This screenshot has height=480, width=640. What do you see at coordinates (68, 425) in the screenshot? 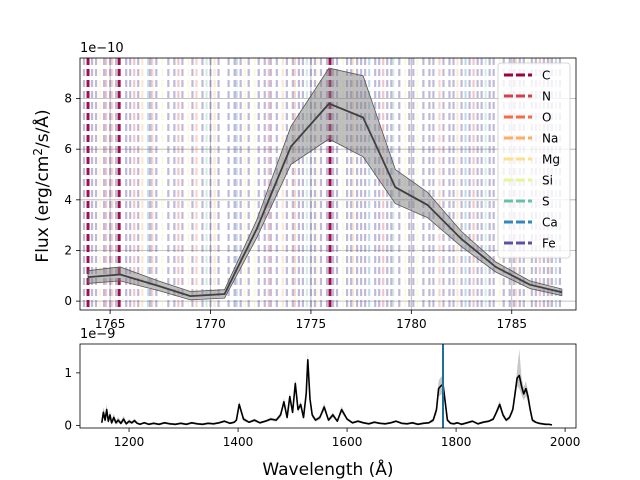
I see `bottom-y-tick-label: 0` at bounding box center [68, 425].